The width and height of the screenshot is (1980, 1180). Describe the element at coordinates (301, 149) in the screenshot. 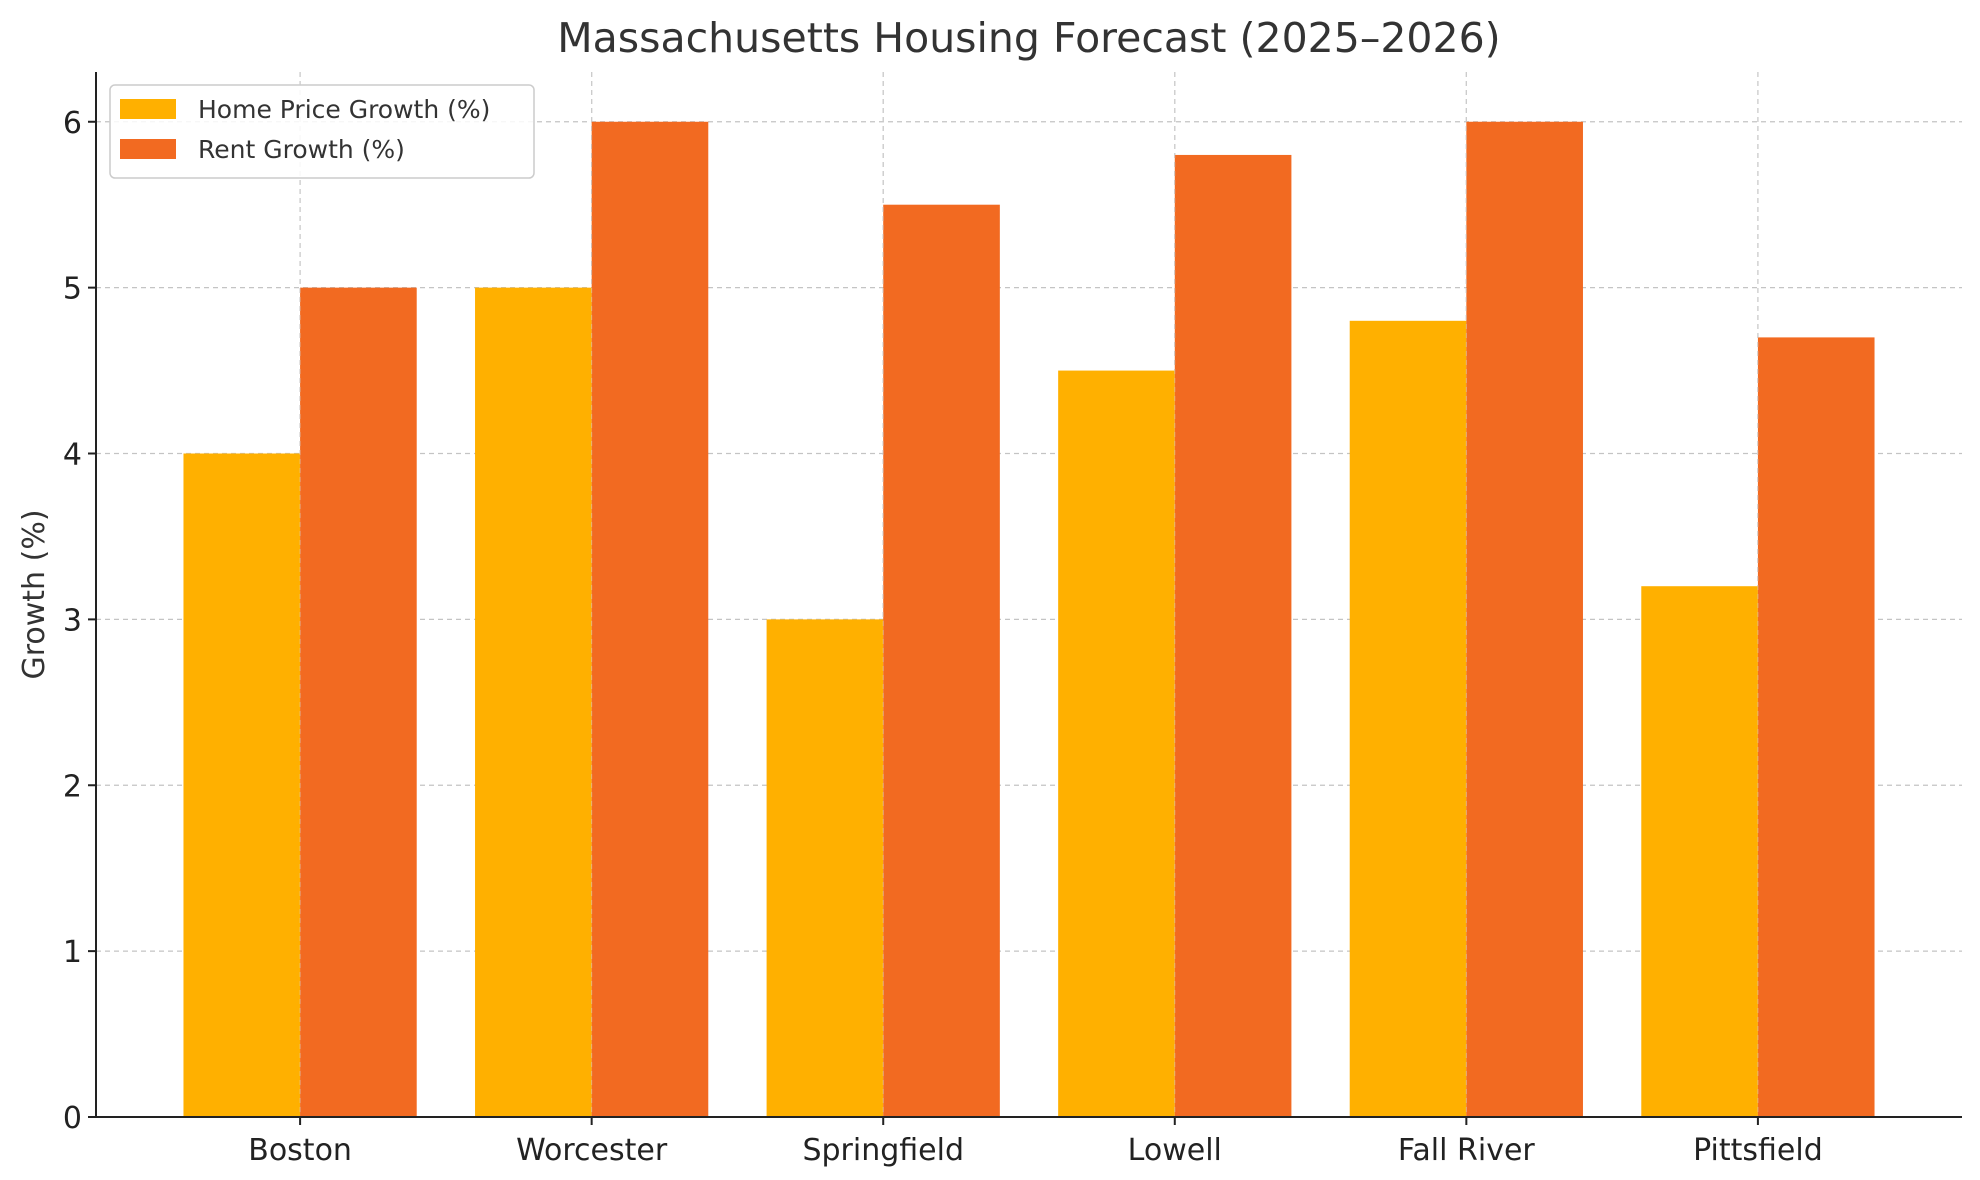

I see `legend-label: Rent Growth (%)` at that location.